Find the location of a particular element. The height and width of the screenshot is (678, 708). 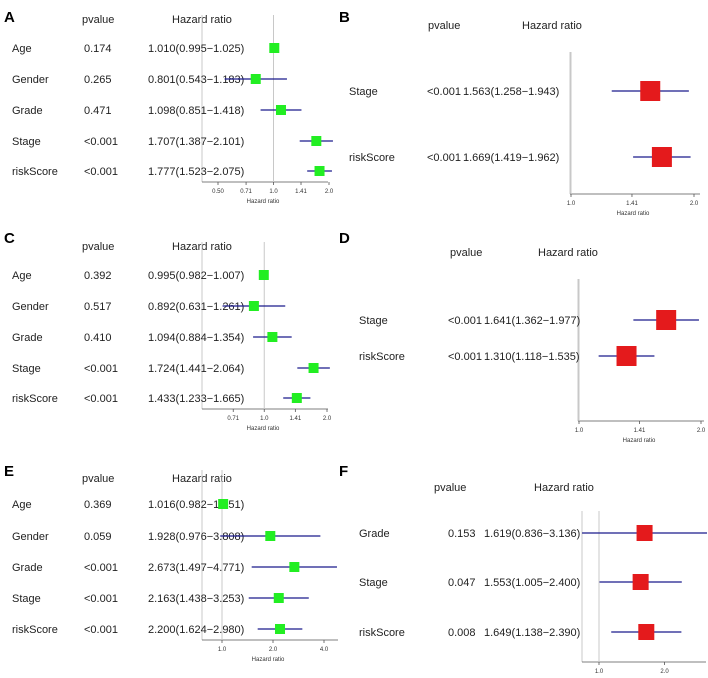

row-pvalue: 0.265 is located at coordinates (98, 80).